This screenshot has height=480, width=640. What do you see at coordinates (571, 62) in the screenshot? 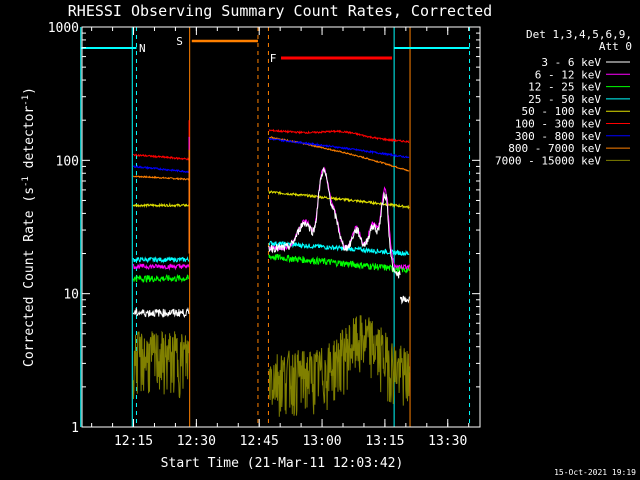
I see `legend-label-3-6-kev: 3 - 6 keV` at bounding box center [571, 62].